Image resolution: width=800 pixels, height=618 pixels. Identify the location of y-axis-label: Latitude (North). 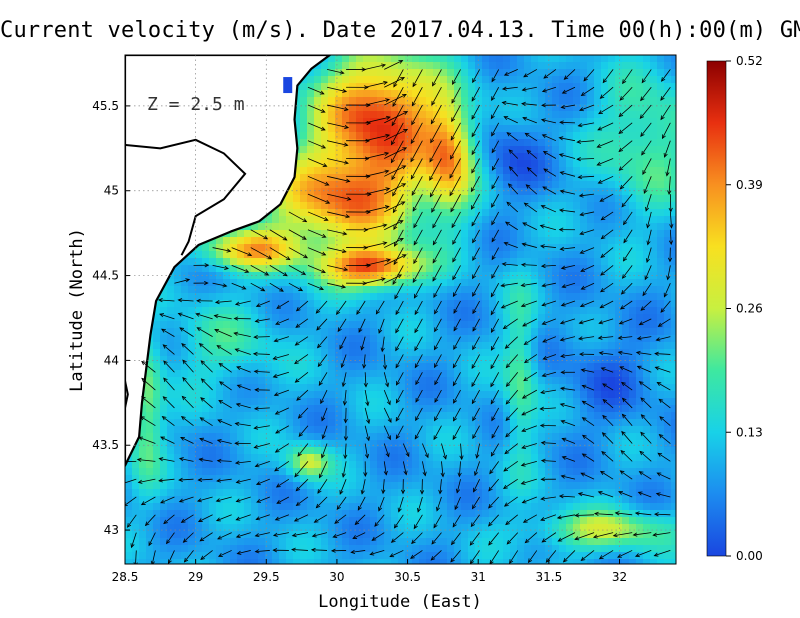
(77, 310).